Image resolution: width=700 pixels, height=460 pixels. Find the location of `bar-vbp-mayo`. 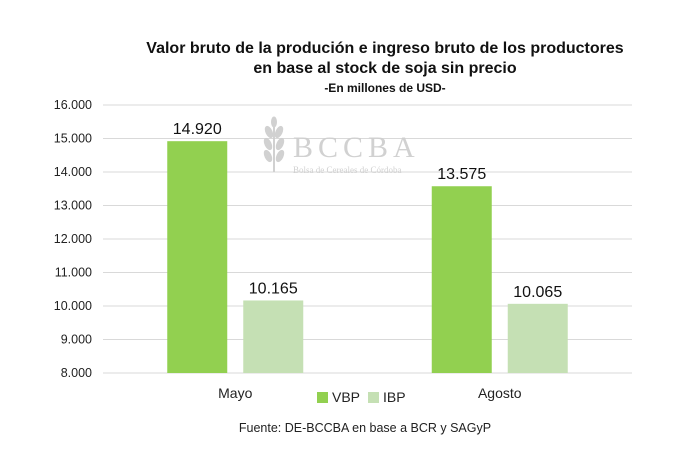

bar-vbp-mayo is located at coordinates (197, 257).